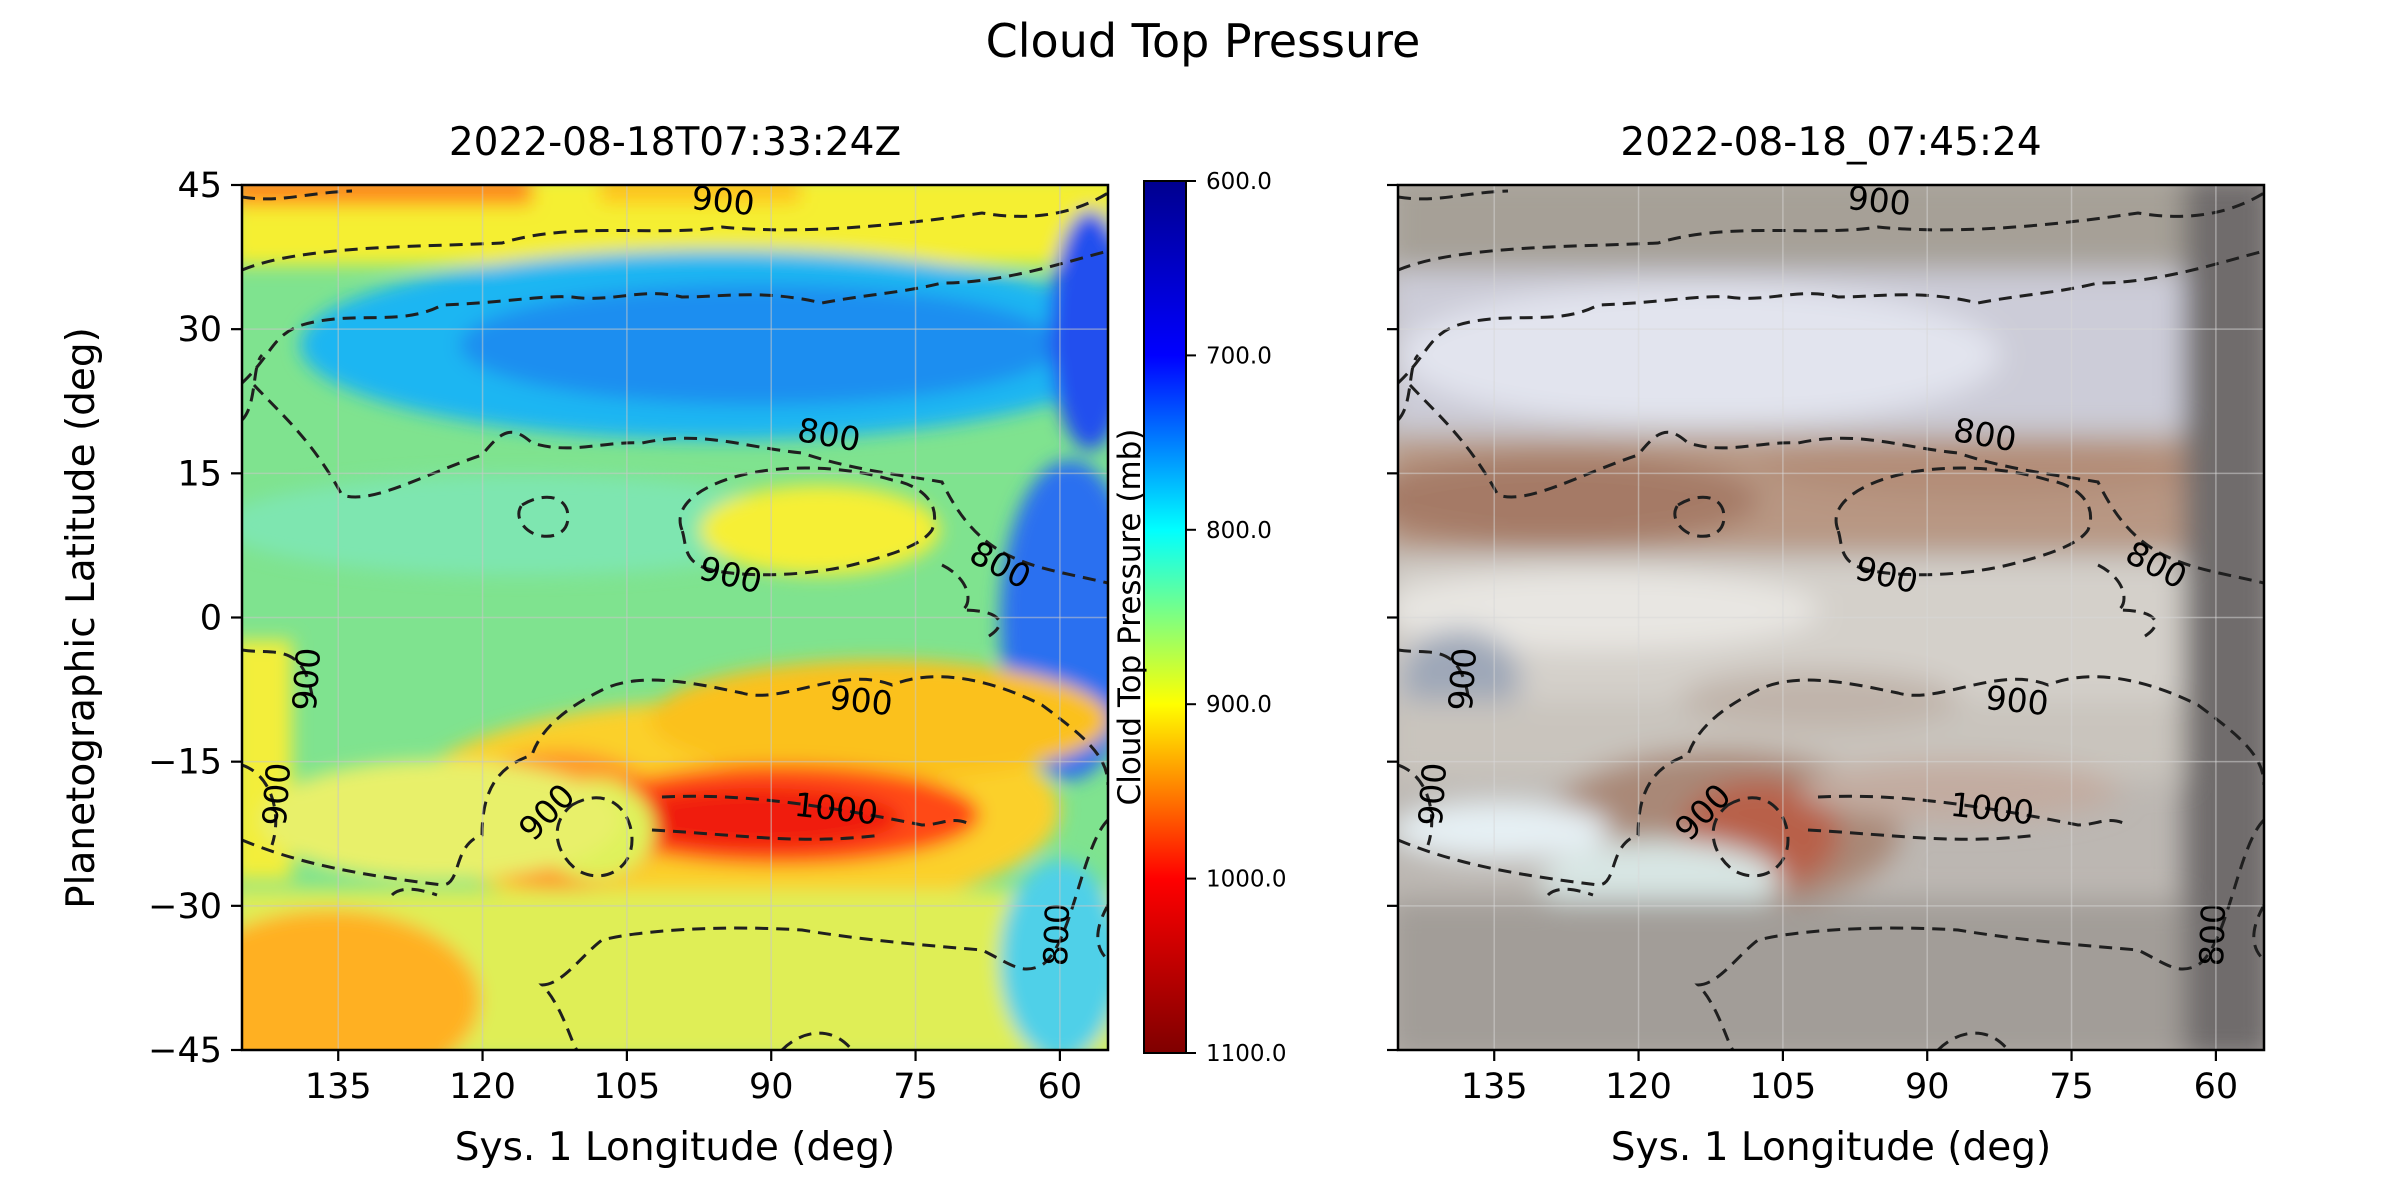  I want to click on colorbar-tick-label: 600.0, so click(1239, 182).